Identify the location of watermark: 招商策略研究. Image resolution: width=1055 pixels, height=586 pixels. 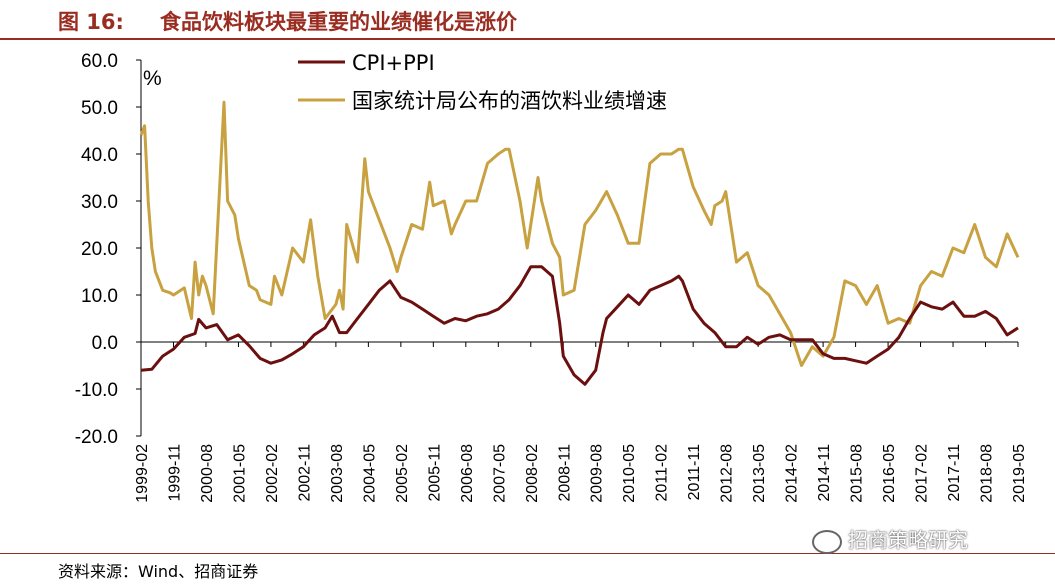
(890, 539).